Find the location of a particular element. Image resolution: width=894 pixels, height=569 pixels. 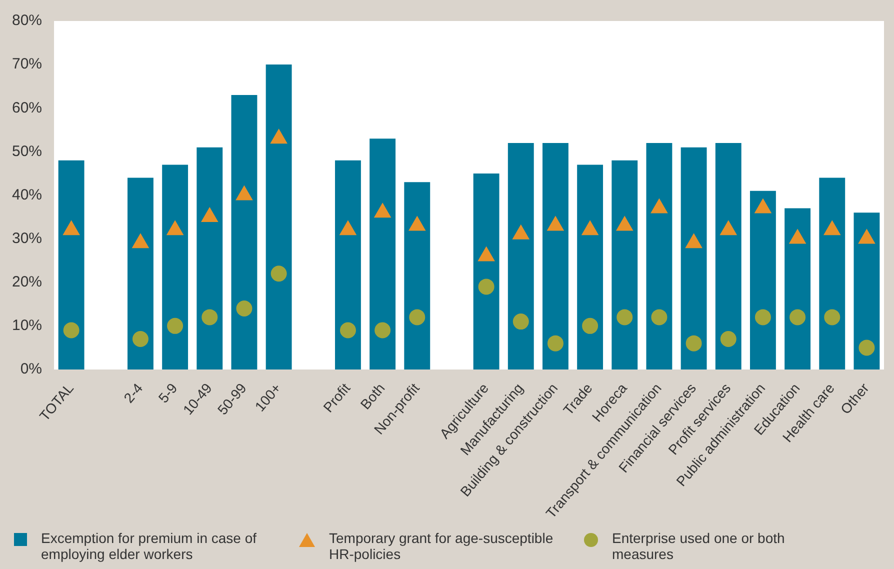

legend-label: Temporary grant for age-susceptible HR-policies is located at coordinates (441, 546).